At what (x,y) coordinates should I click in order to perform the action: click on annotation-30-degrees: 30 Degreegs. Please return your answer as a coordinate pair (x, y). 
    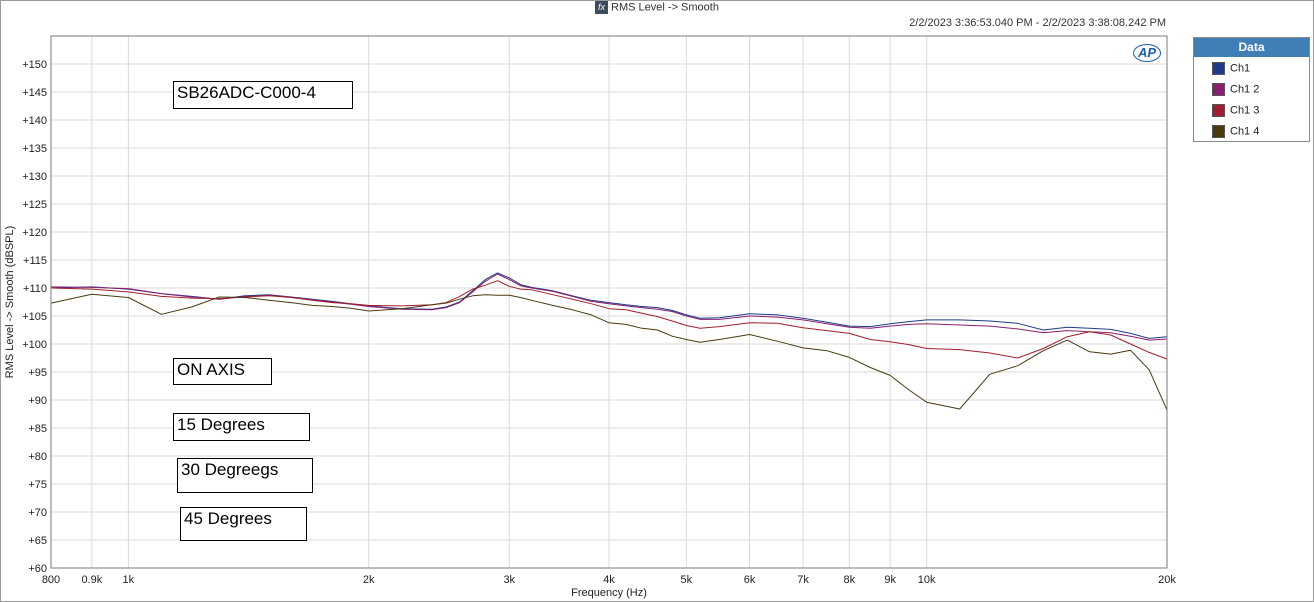
    Looking at the image, I should click on (245, 475).